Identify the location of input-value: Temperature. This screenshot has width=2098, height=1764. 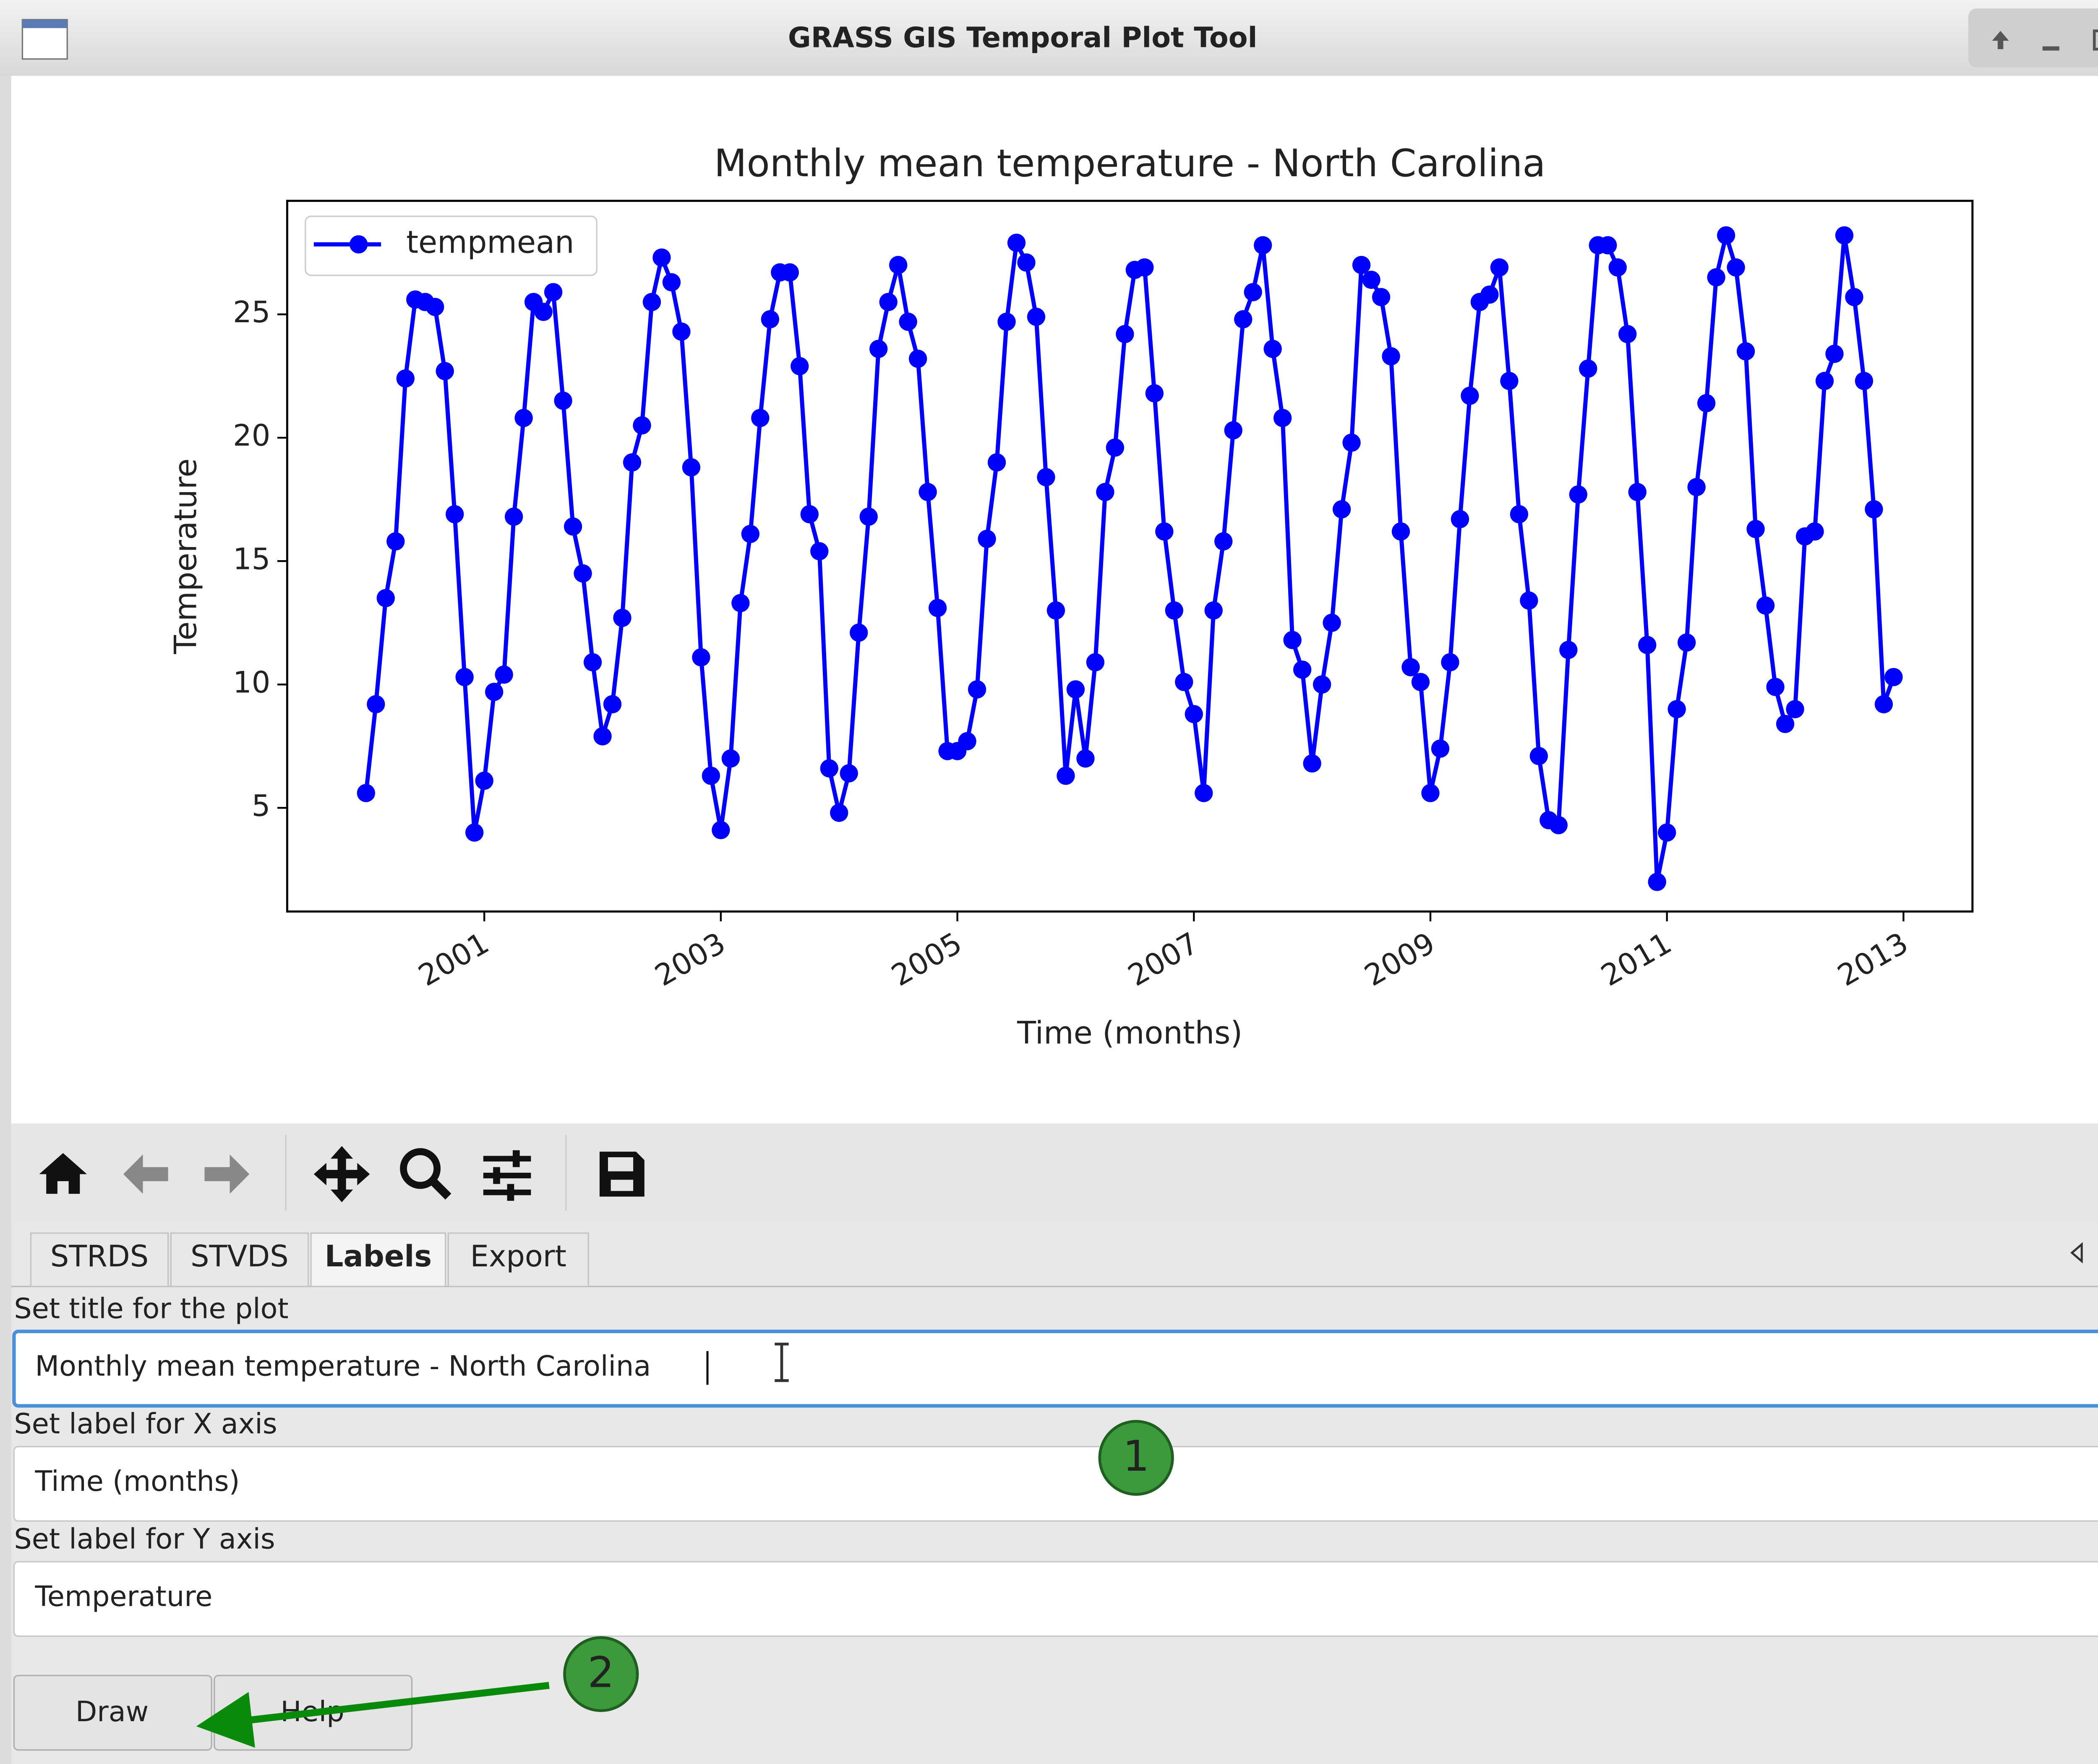
(123, 1596).